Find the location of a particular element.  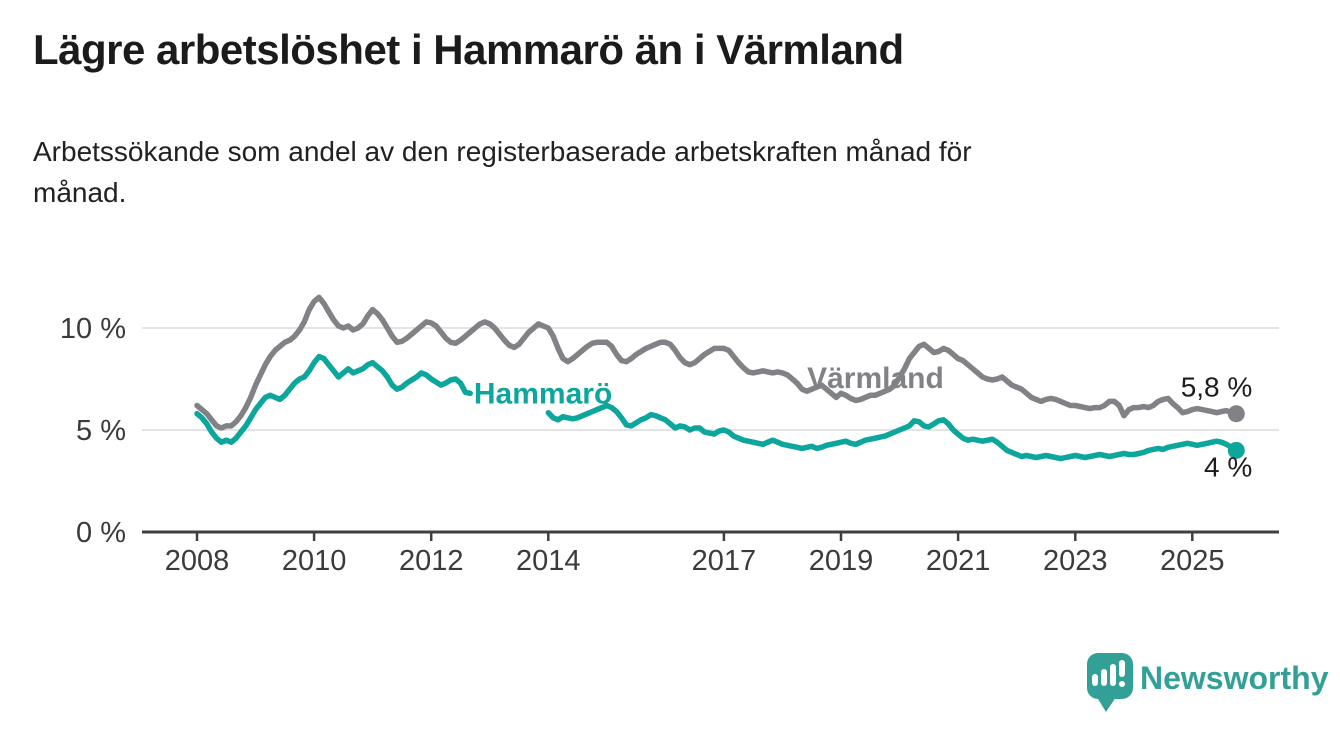

varmland-series-label: Värmland is located at coordinates (875, 378).